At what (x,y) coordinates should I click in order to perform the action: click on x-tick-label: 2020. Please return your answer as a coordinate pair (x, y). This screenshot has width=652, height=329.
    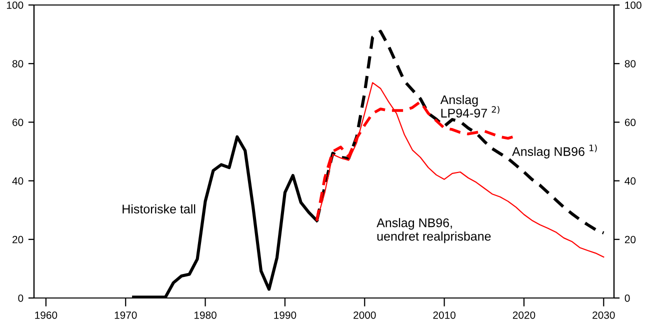
    Looking at the image, I should click on (524, 315).